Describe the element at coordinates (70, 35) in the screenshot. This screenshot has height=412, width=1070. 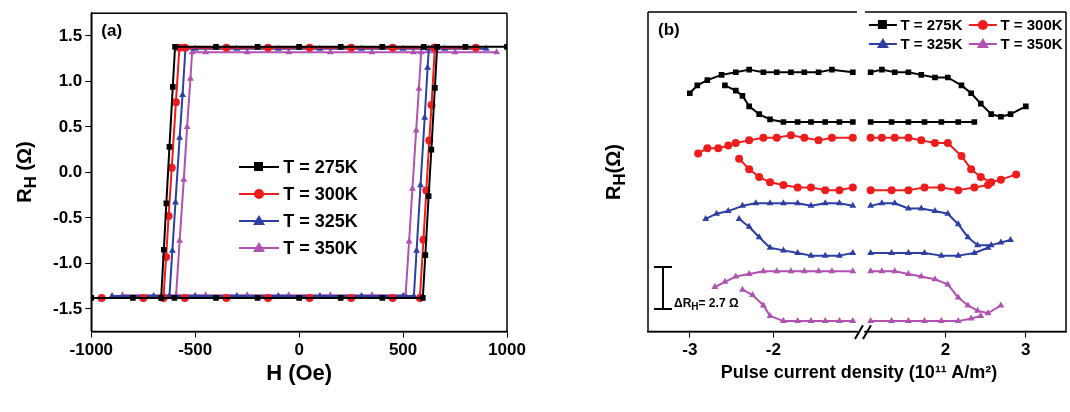
I see `y-tick-label: 1.5` at that location.